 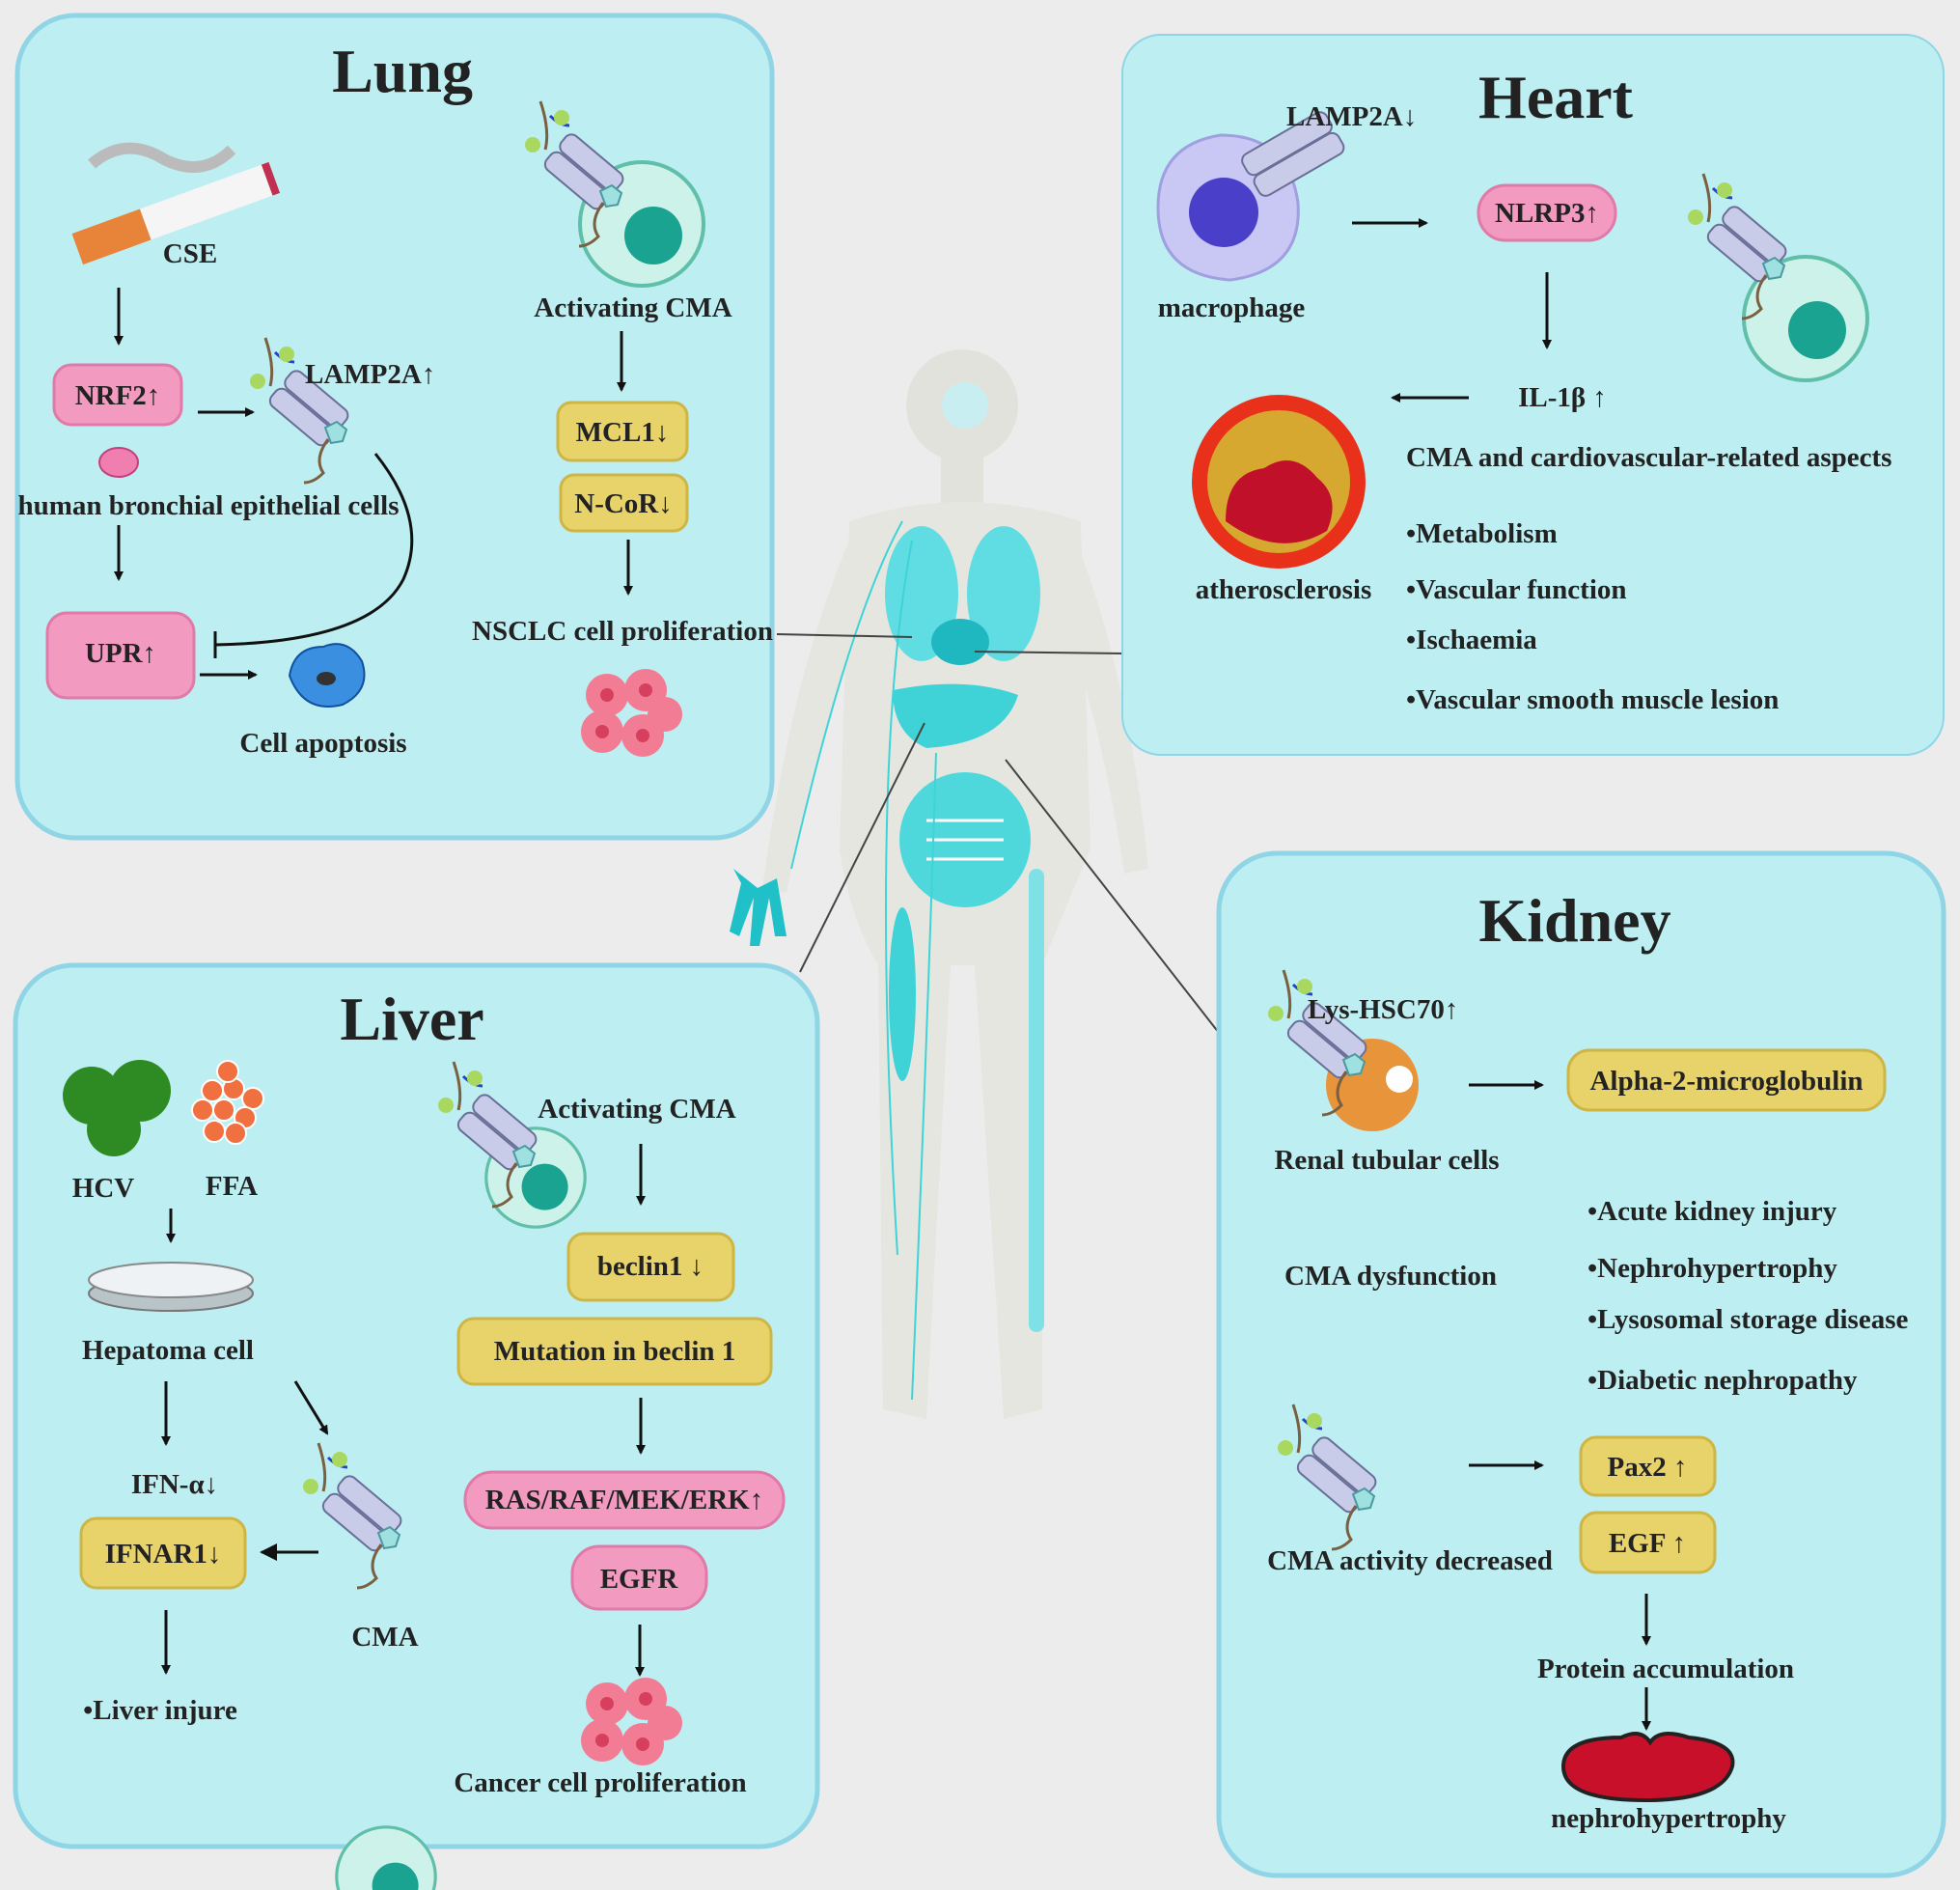 I want to click on heart-organ, so click(x=960, y=642).